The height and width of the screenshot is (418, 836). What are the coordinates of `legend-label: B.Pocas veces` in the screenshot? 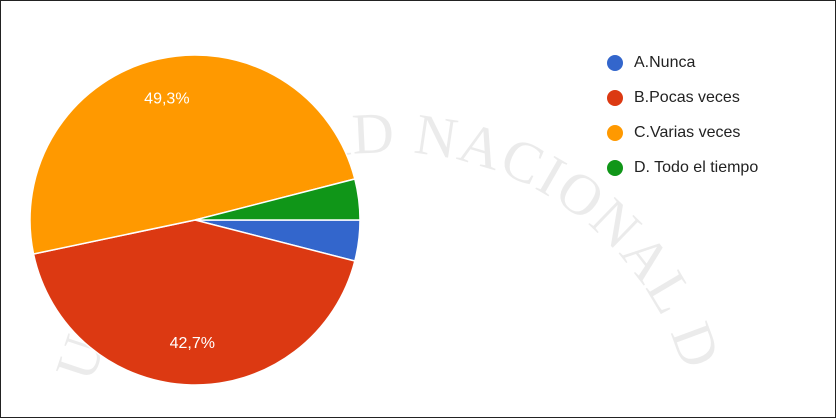 It's located at (687, 97).